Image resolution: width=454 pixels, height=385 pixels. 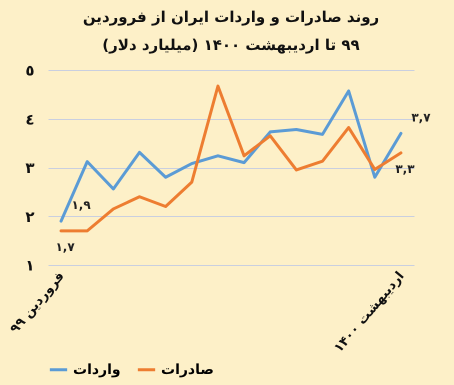 What do you see at coordinates (29, 168) in the screenshot?
I see `y-tick-label: ٣` at bounding box center [29, 168].